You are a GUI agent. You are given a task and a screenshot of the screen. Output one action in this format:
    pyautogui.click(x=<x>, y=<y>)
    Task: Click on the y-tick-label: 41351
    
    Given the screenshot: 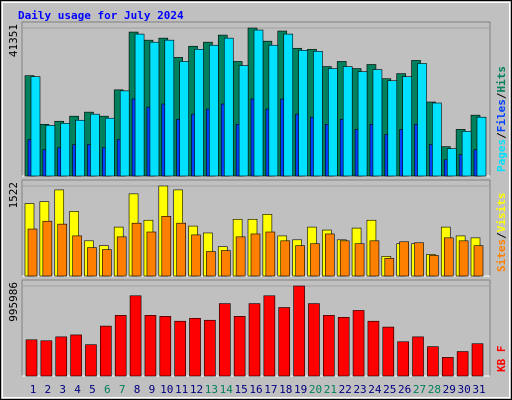 What is the action you would take?
    pyautogui.click(x=13, y=40)
    